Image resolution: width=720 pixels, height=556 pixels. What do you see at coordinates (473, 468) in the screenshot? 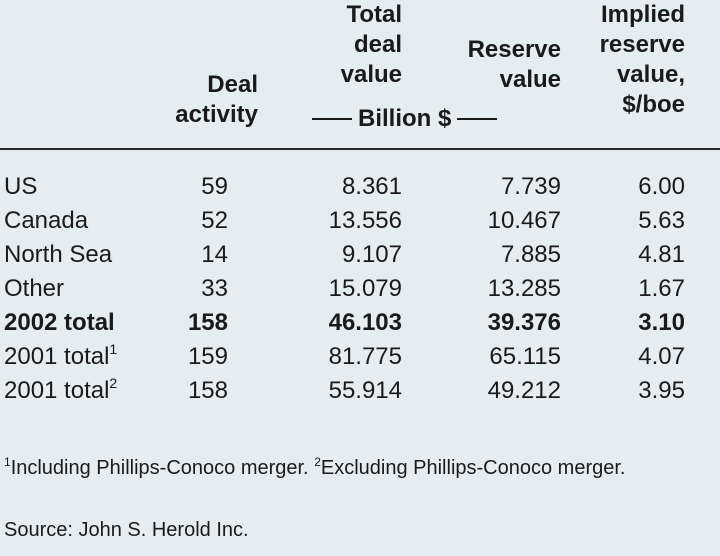
I see `footnote-text: Excluding Phillips-Conoco merger.` at bounding box center [473, 468].